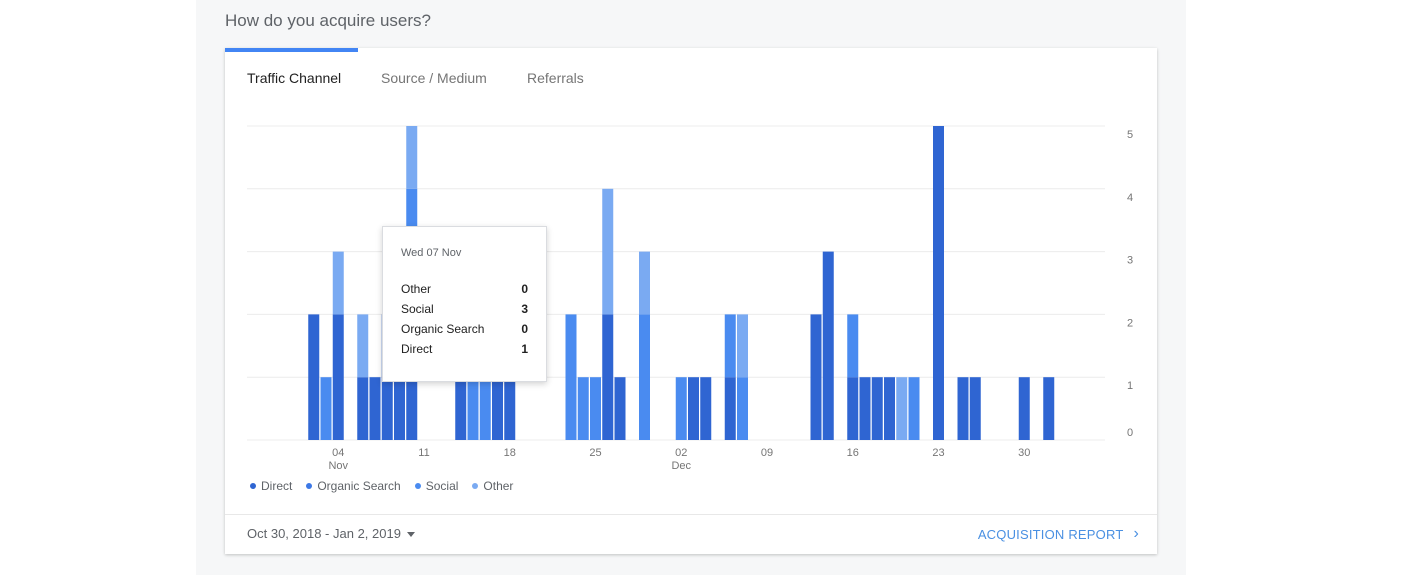 The image size is (1406, 575). Describe the element at coordinates (595, 453) in the screenshot. I see `x-tick-label: 25` at that location.